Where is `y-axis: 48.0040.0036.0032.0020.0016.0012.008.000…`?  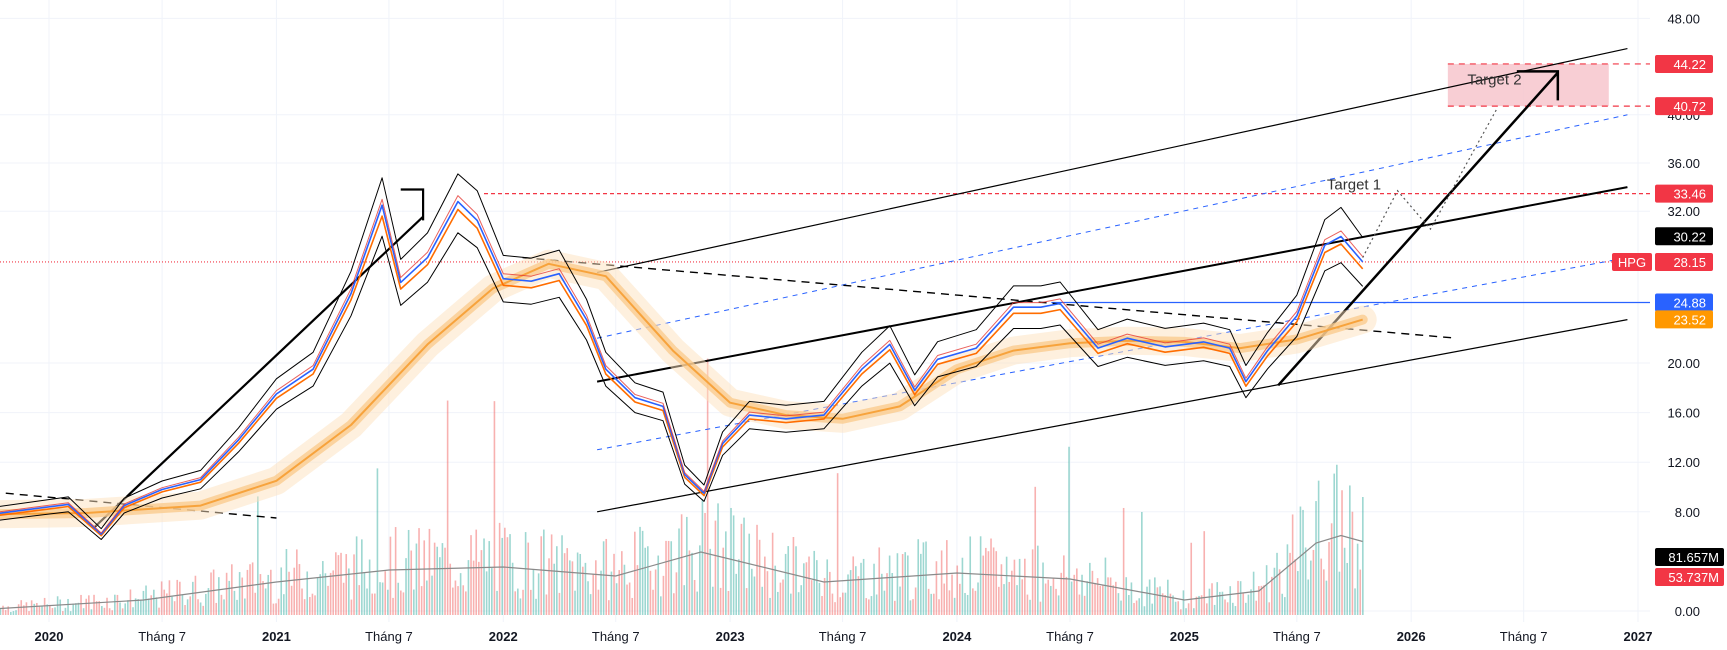 y-axis: 48.0040.0036.0032.0020.0016.0012.008.000… is located at coordinates (1668, 315).